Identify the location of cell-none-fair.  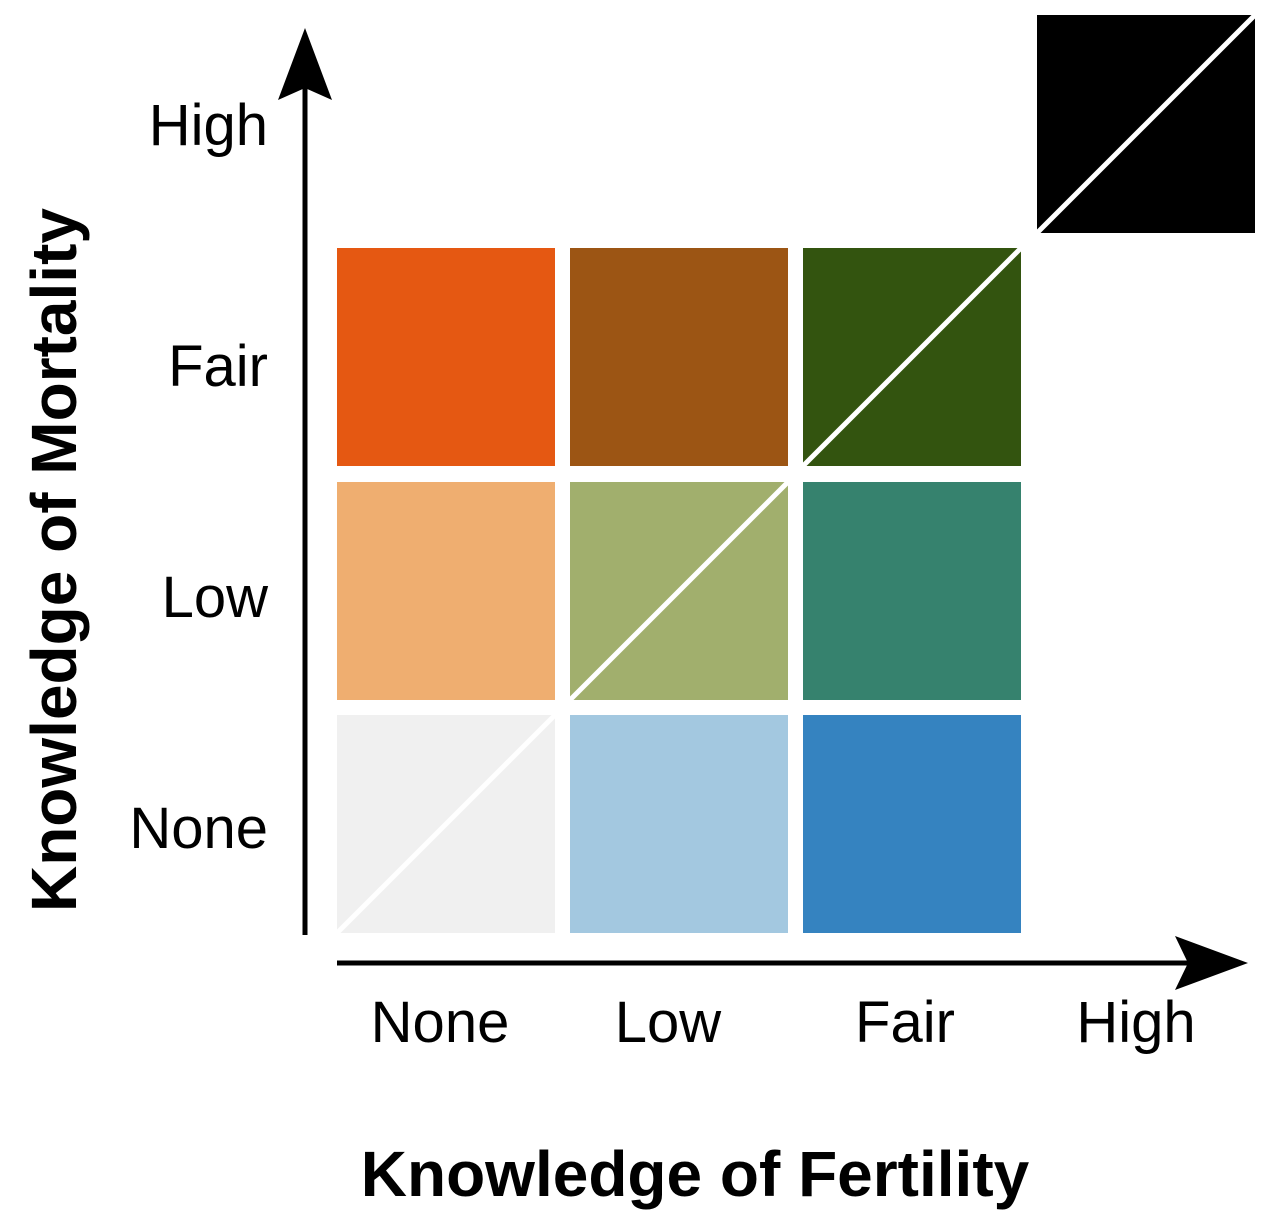
(446, 357).